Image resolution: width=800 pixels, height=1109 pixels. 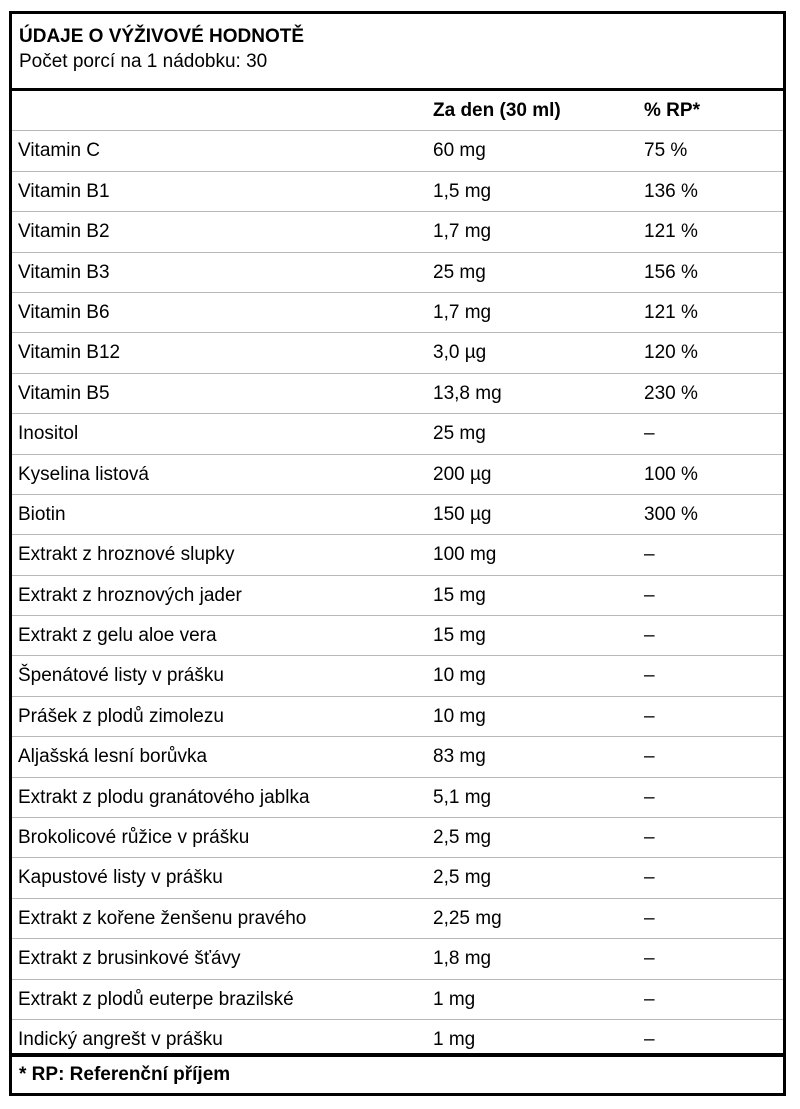 I want to click on nutrient-name: Kapustové listy v prášku, so click(x=120, y=878).